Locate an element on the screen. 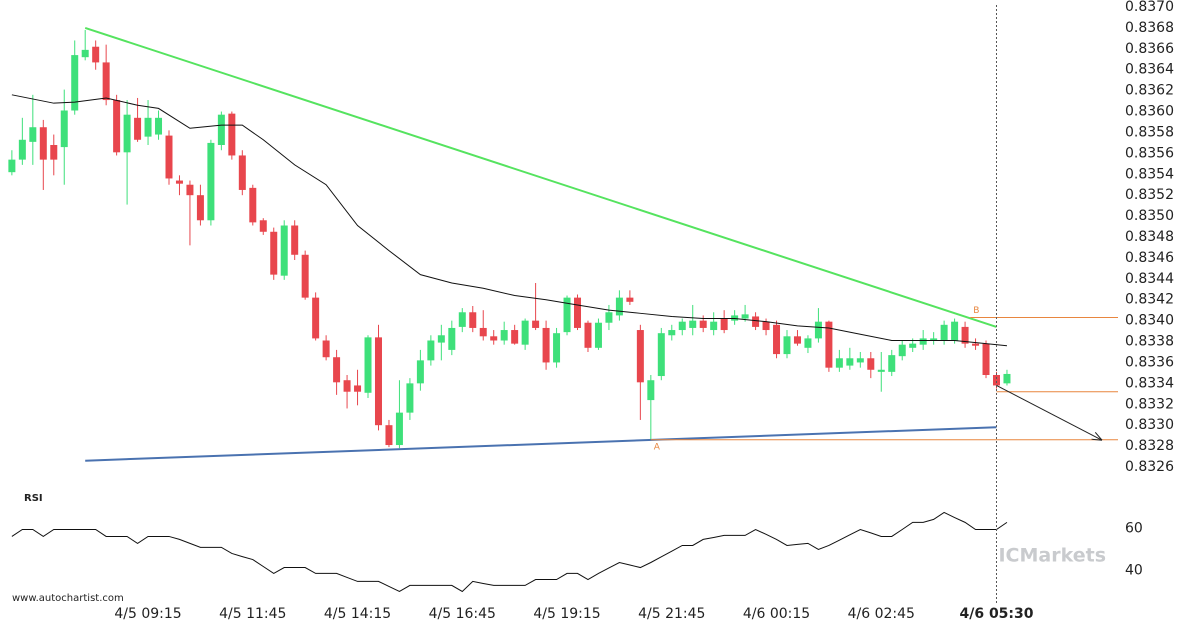 This screenshot has width=1200, height=630. y-tick-label: 0.8360 is located at coordinates (1149, 112).